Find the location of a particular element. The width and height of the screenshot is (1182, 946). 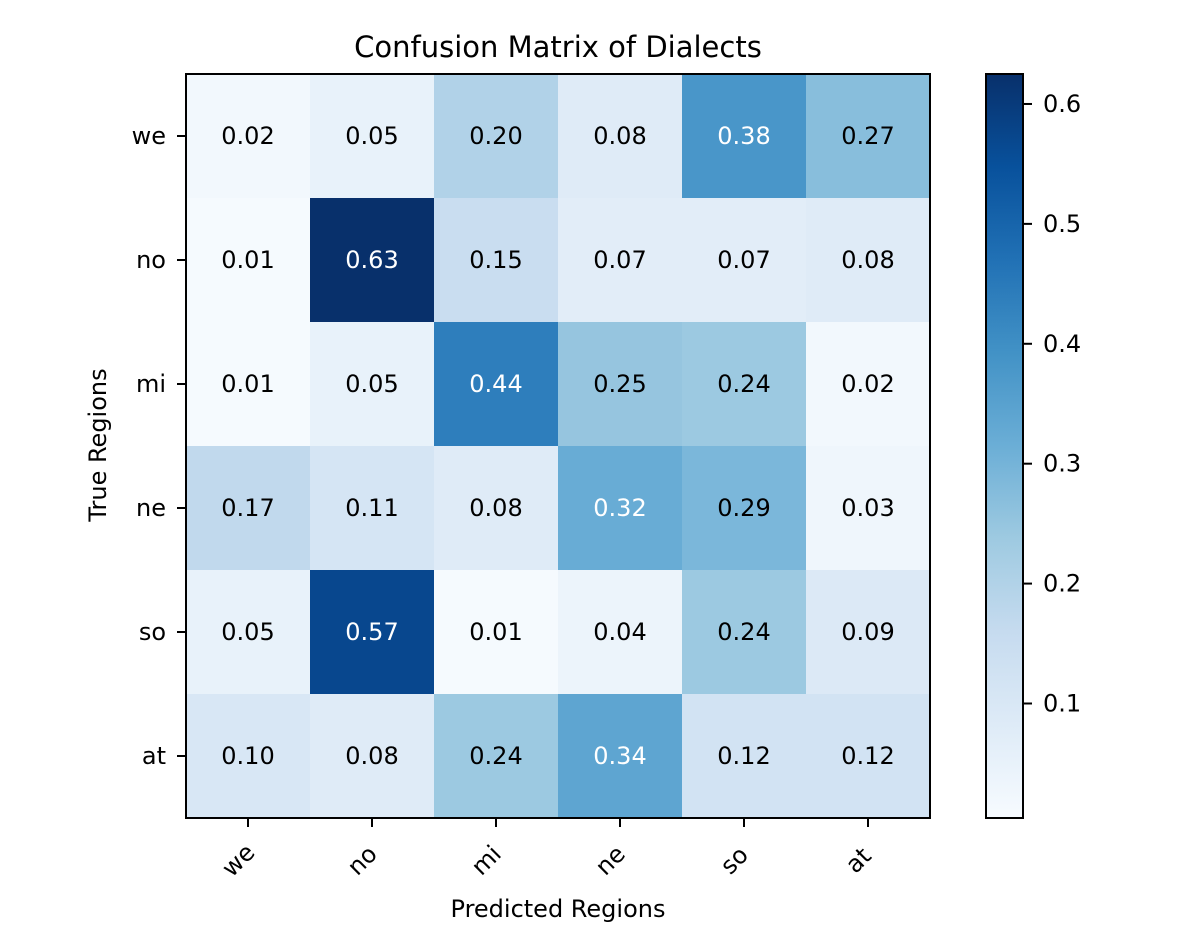

x-tick-label: at is located at coordinates (858, 860).